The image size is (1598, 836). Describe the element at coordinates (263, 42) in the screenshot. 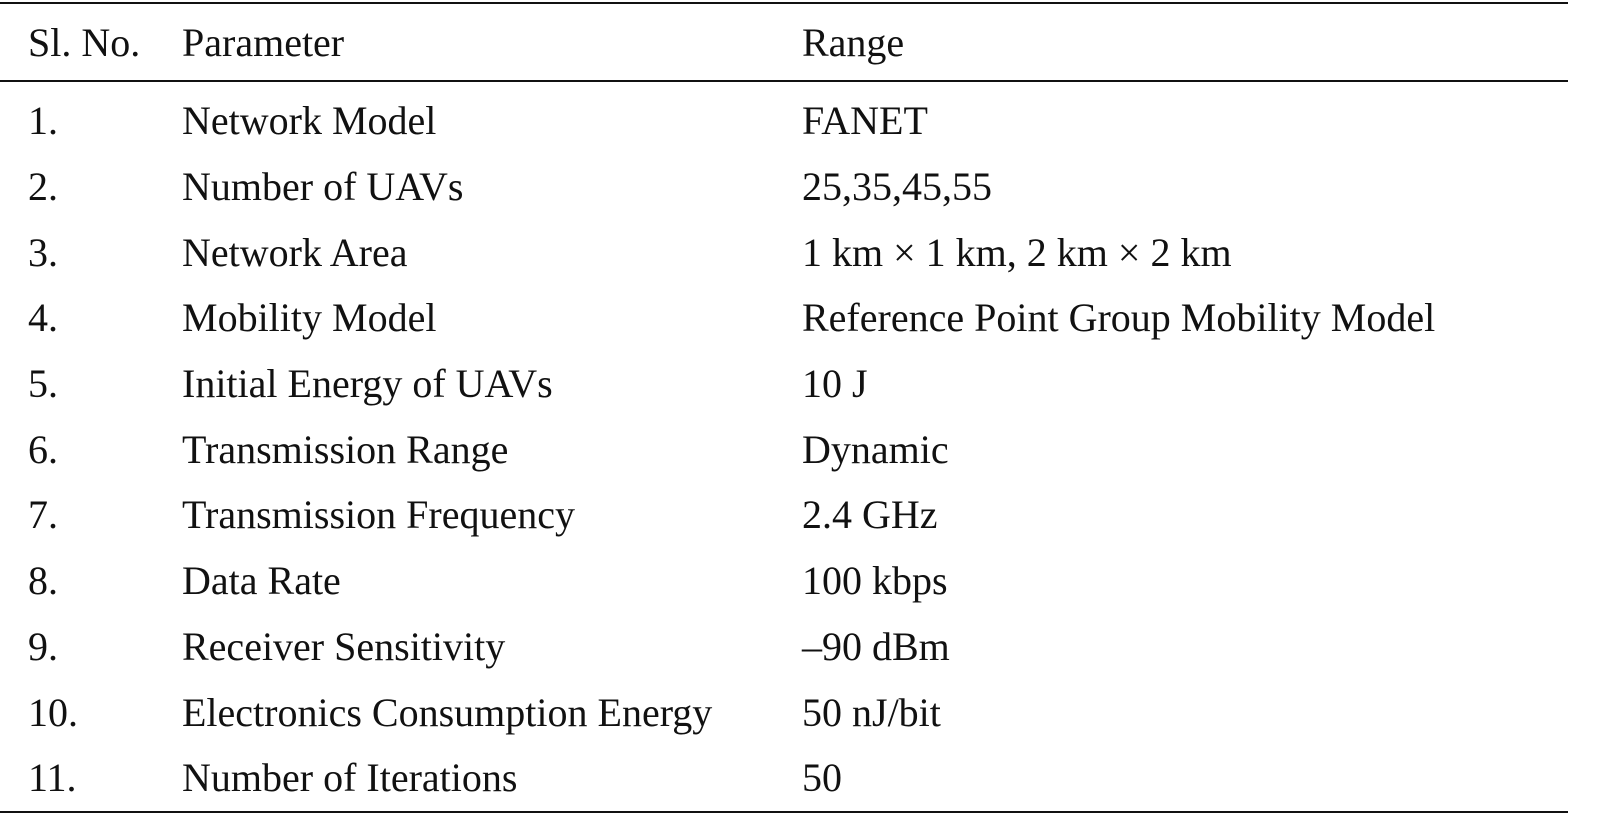

I see `header-cell: Parameter` at that location.